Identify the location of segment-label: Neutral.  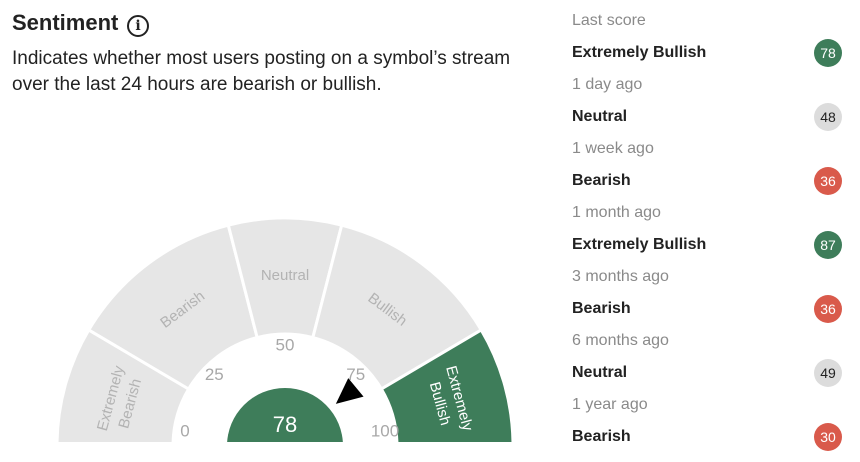
(285, 275).